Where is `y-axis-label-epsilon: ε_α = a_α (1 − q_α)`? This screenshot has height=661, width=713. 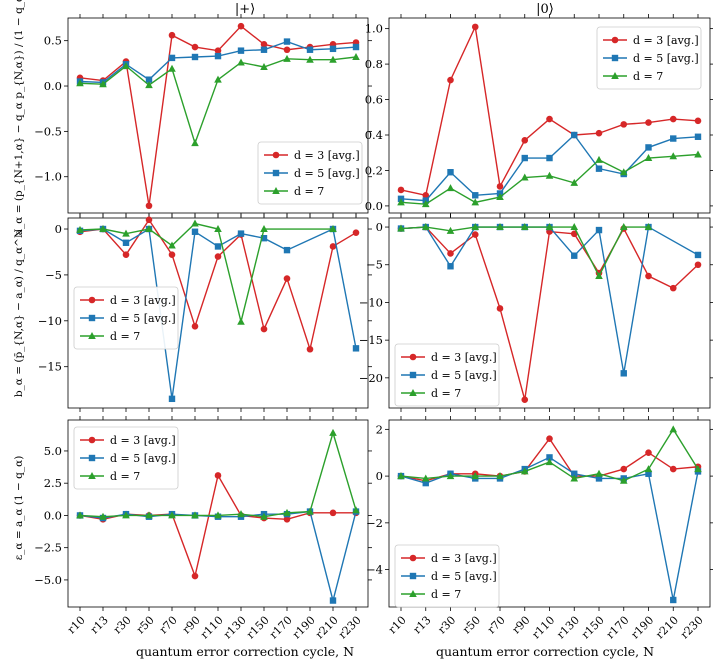 y-axis-label-epsilon: ε_α = a_α (1 − q_α) is located at coordinates (19, 508).